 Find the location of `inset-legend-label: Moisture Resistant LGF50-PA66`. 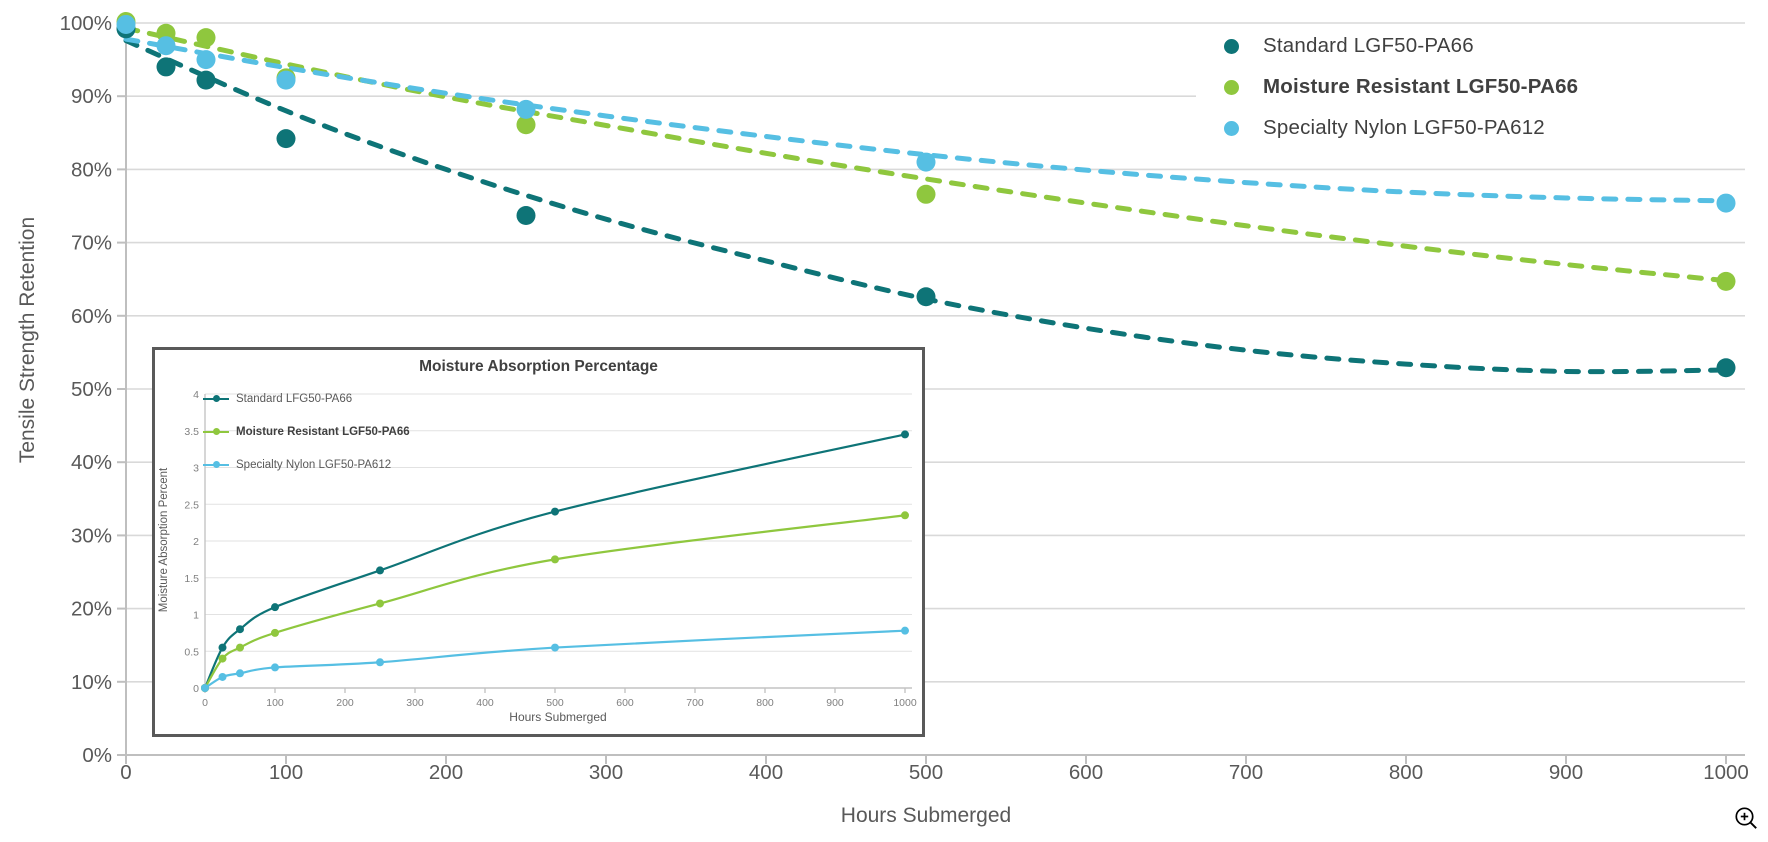

inset-legend-label: Moisture Resistant LGF50-PA66 is located at coordinates (323, 431).